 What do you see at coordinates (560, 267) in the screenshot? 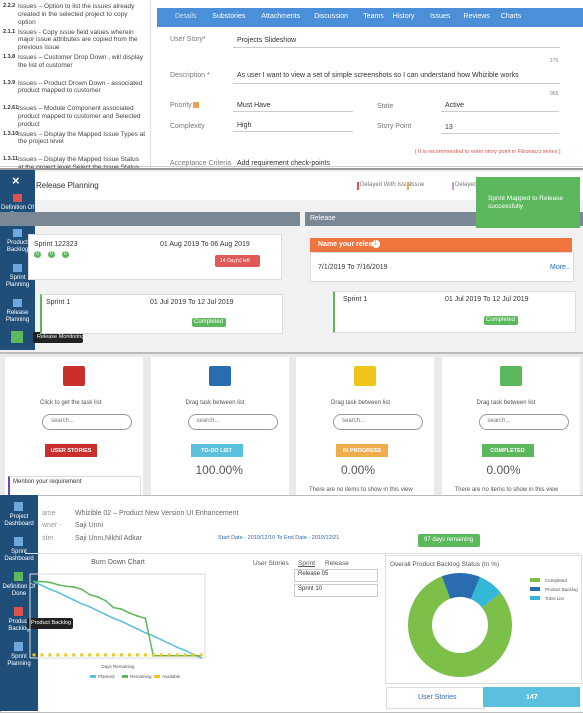
I see `more-link: More..` at bounding box center [560, 267].